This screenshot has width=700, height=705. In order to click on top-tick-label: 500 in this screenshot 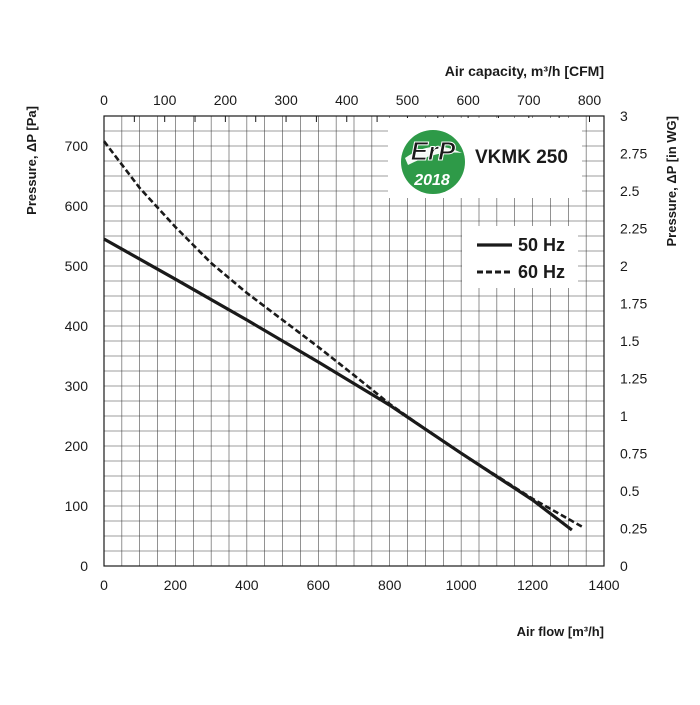, I will do `click(408, 100)`.